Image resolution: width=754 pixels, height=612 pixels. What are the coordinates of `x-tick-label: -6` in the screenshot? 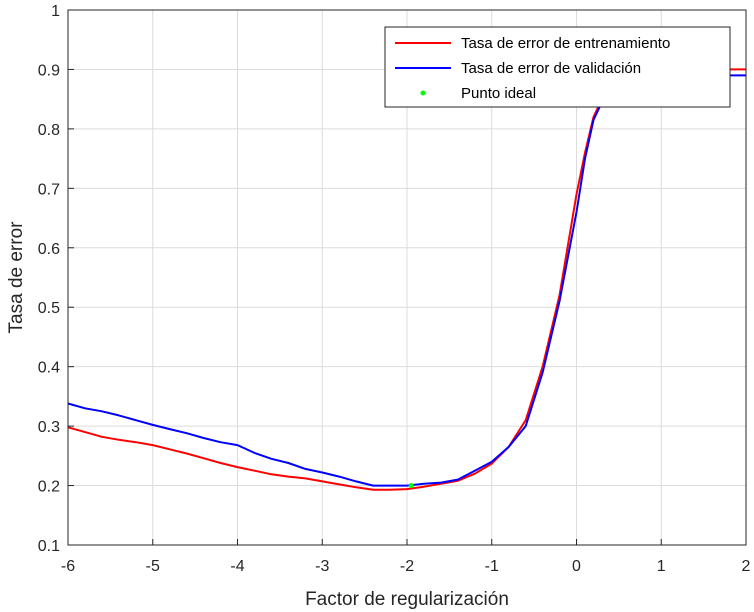 It's located at (68, 566).